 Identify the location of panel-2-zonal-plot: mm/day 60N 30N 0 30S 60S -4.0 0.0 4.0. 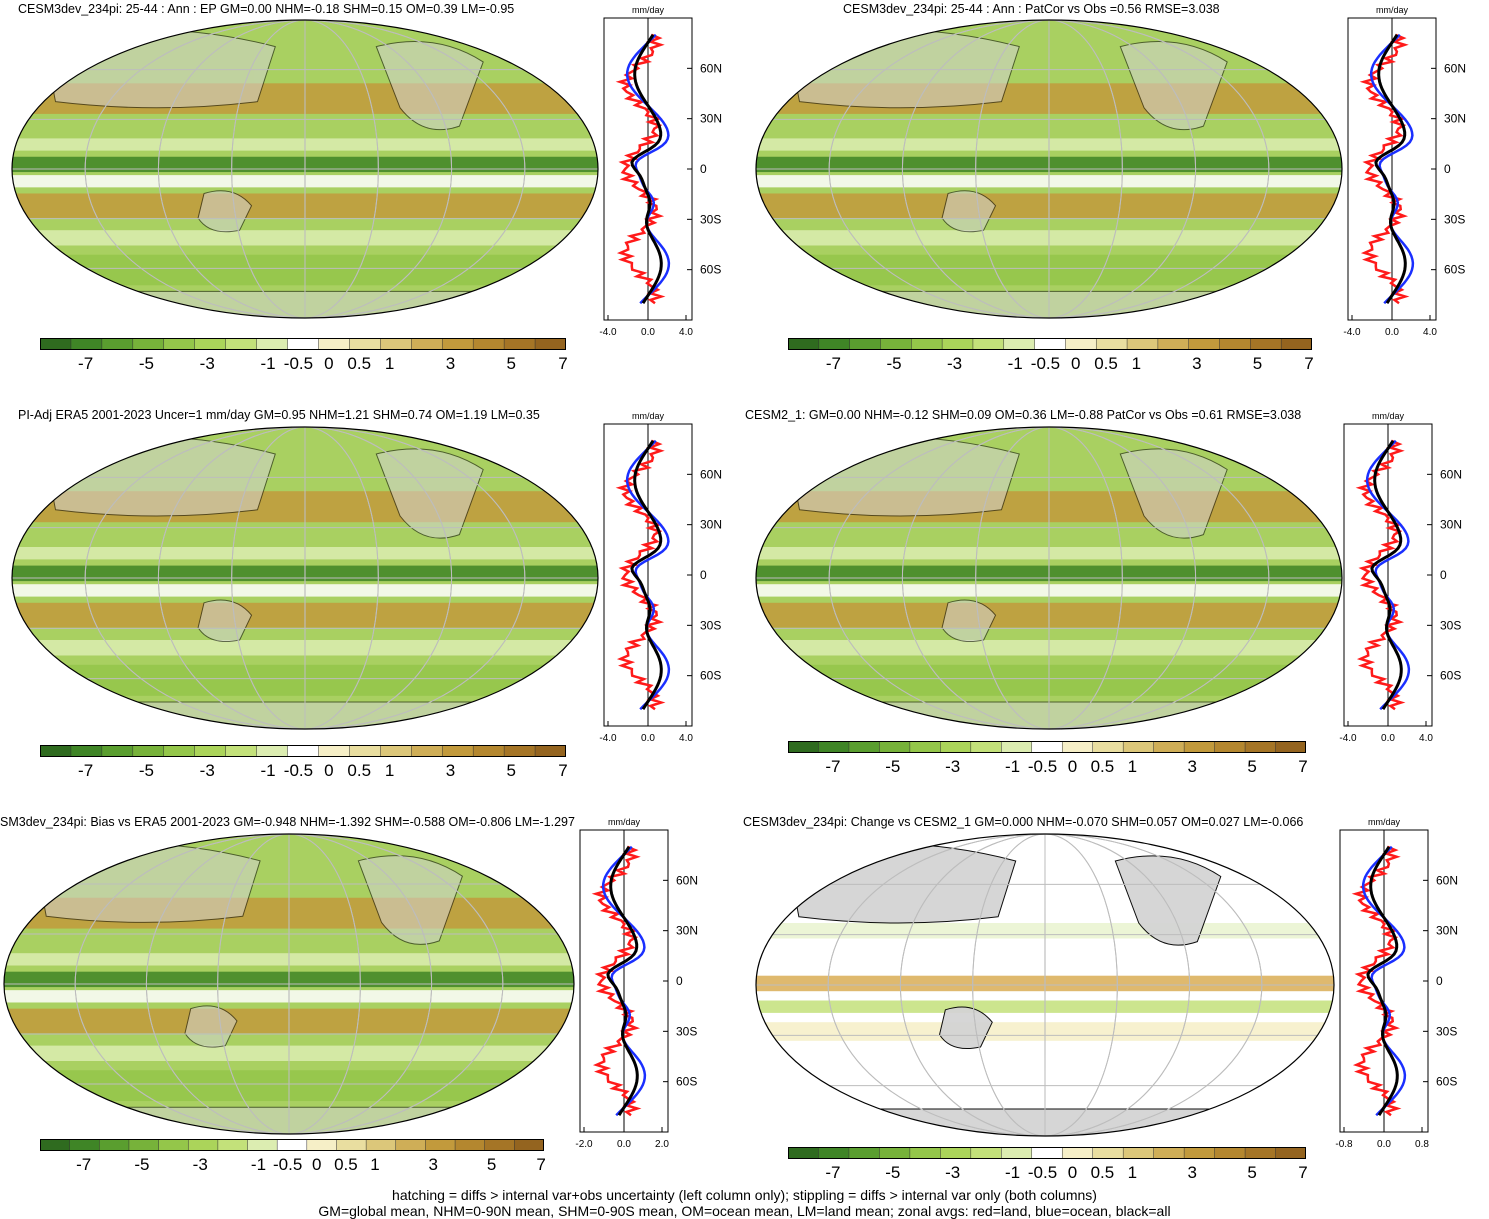
(1404, 171).